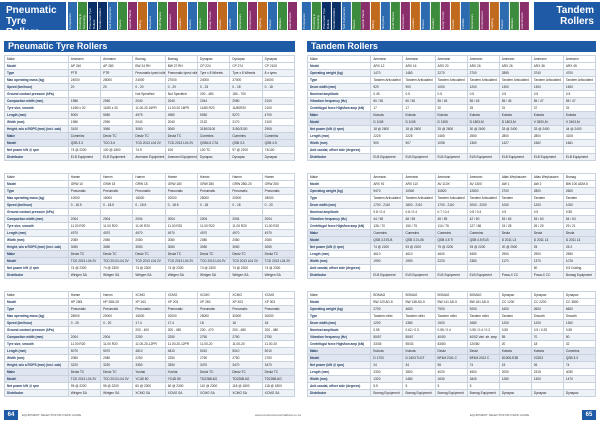 This screenshot has width=600, height=424. What do you see at coordinates (483, 94) in the screenshot?
I see `table-cell: 0.5` at bounding box center [483, 94].